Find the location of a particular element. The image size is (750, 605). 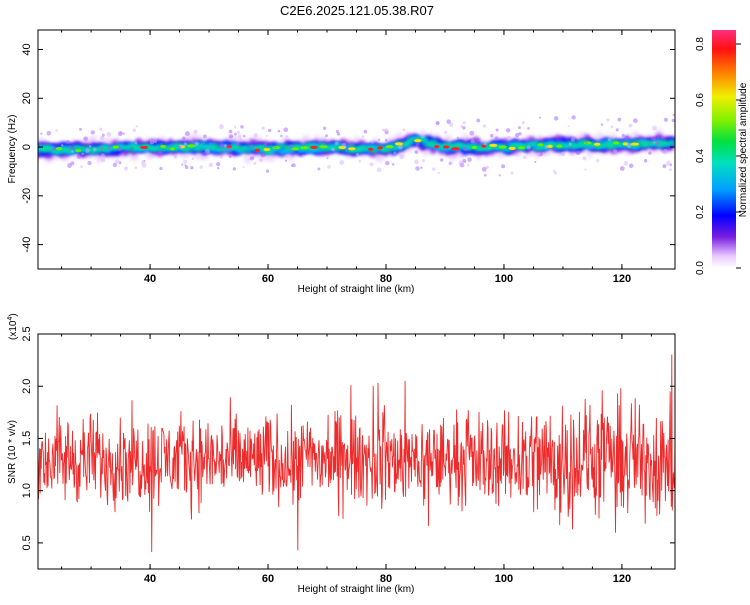

y-tick-label: 40 is located at coordinates (27, 49).